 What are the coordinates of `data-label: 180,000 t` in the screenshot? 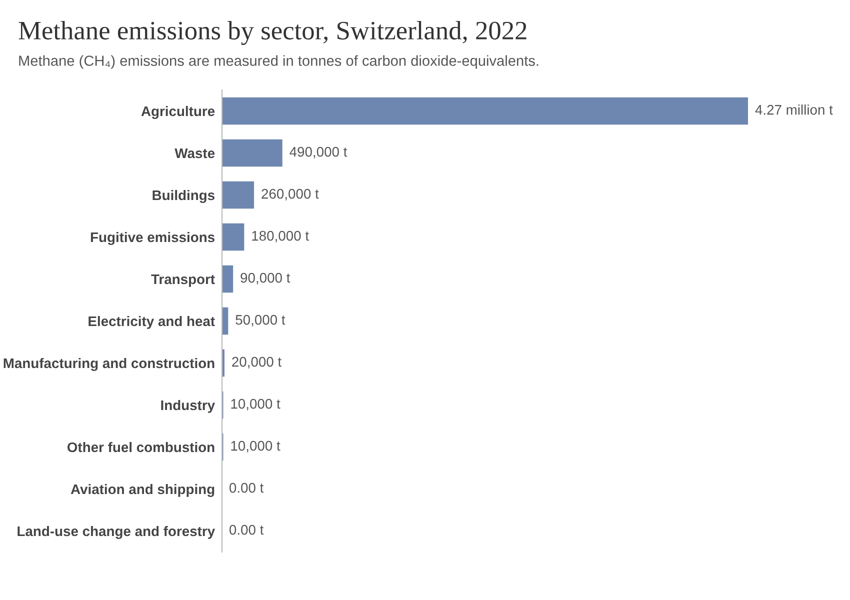 It's located at (280, 236).